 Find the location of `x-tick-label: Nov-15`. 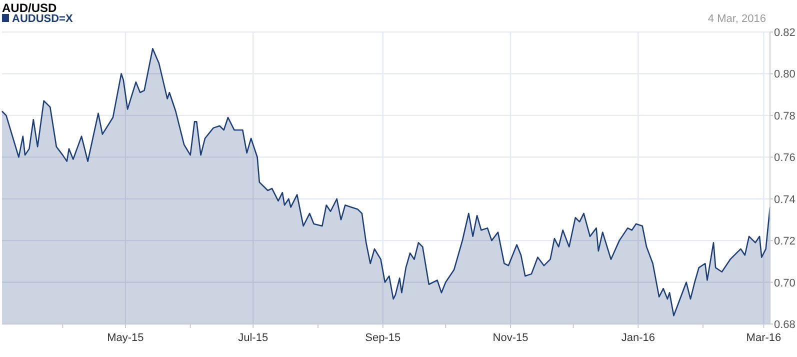

x-tick-label: Nov-15 is located at coordinates (510, 338).